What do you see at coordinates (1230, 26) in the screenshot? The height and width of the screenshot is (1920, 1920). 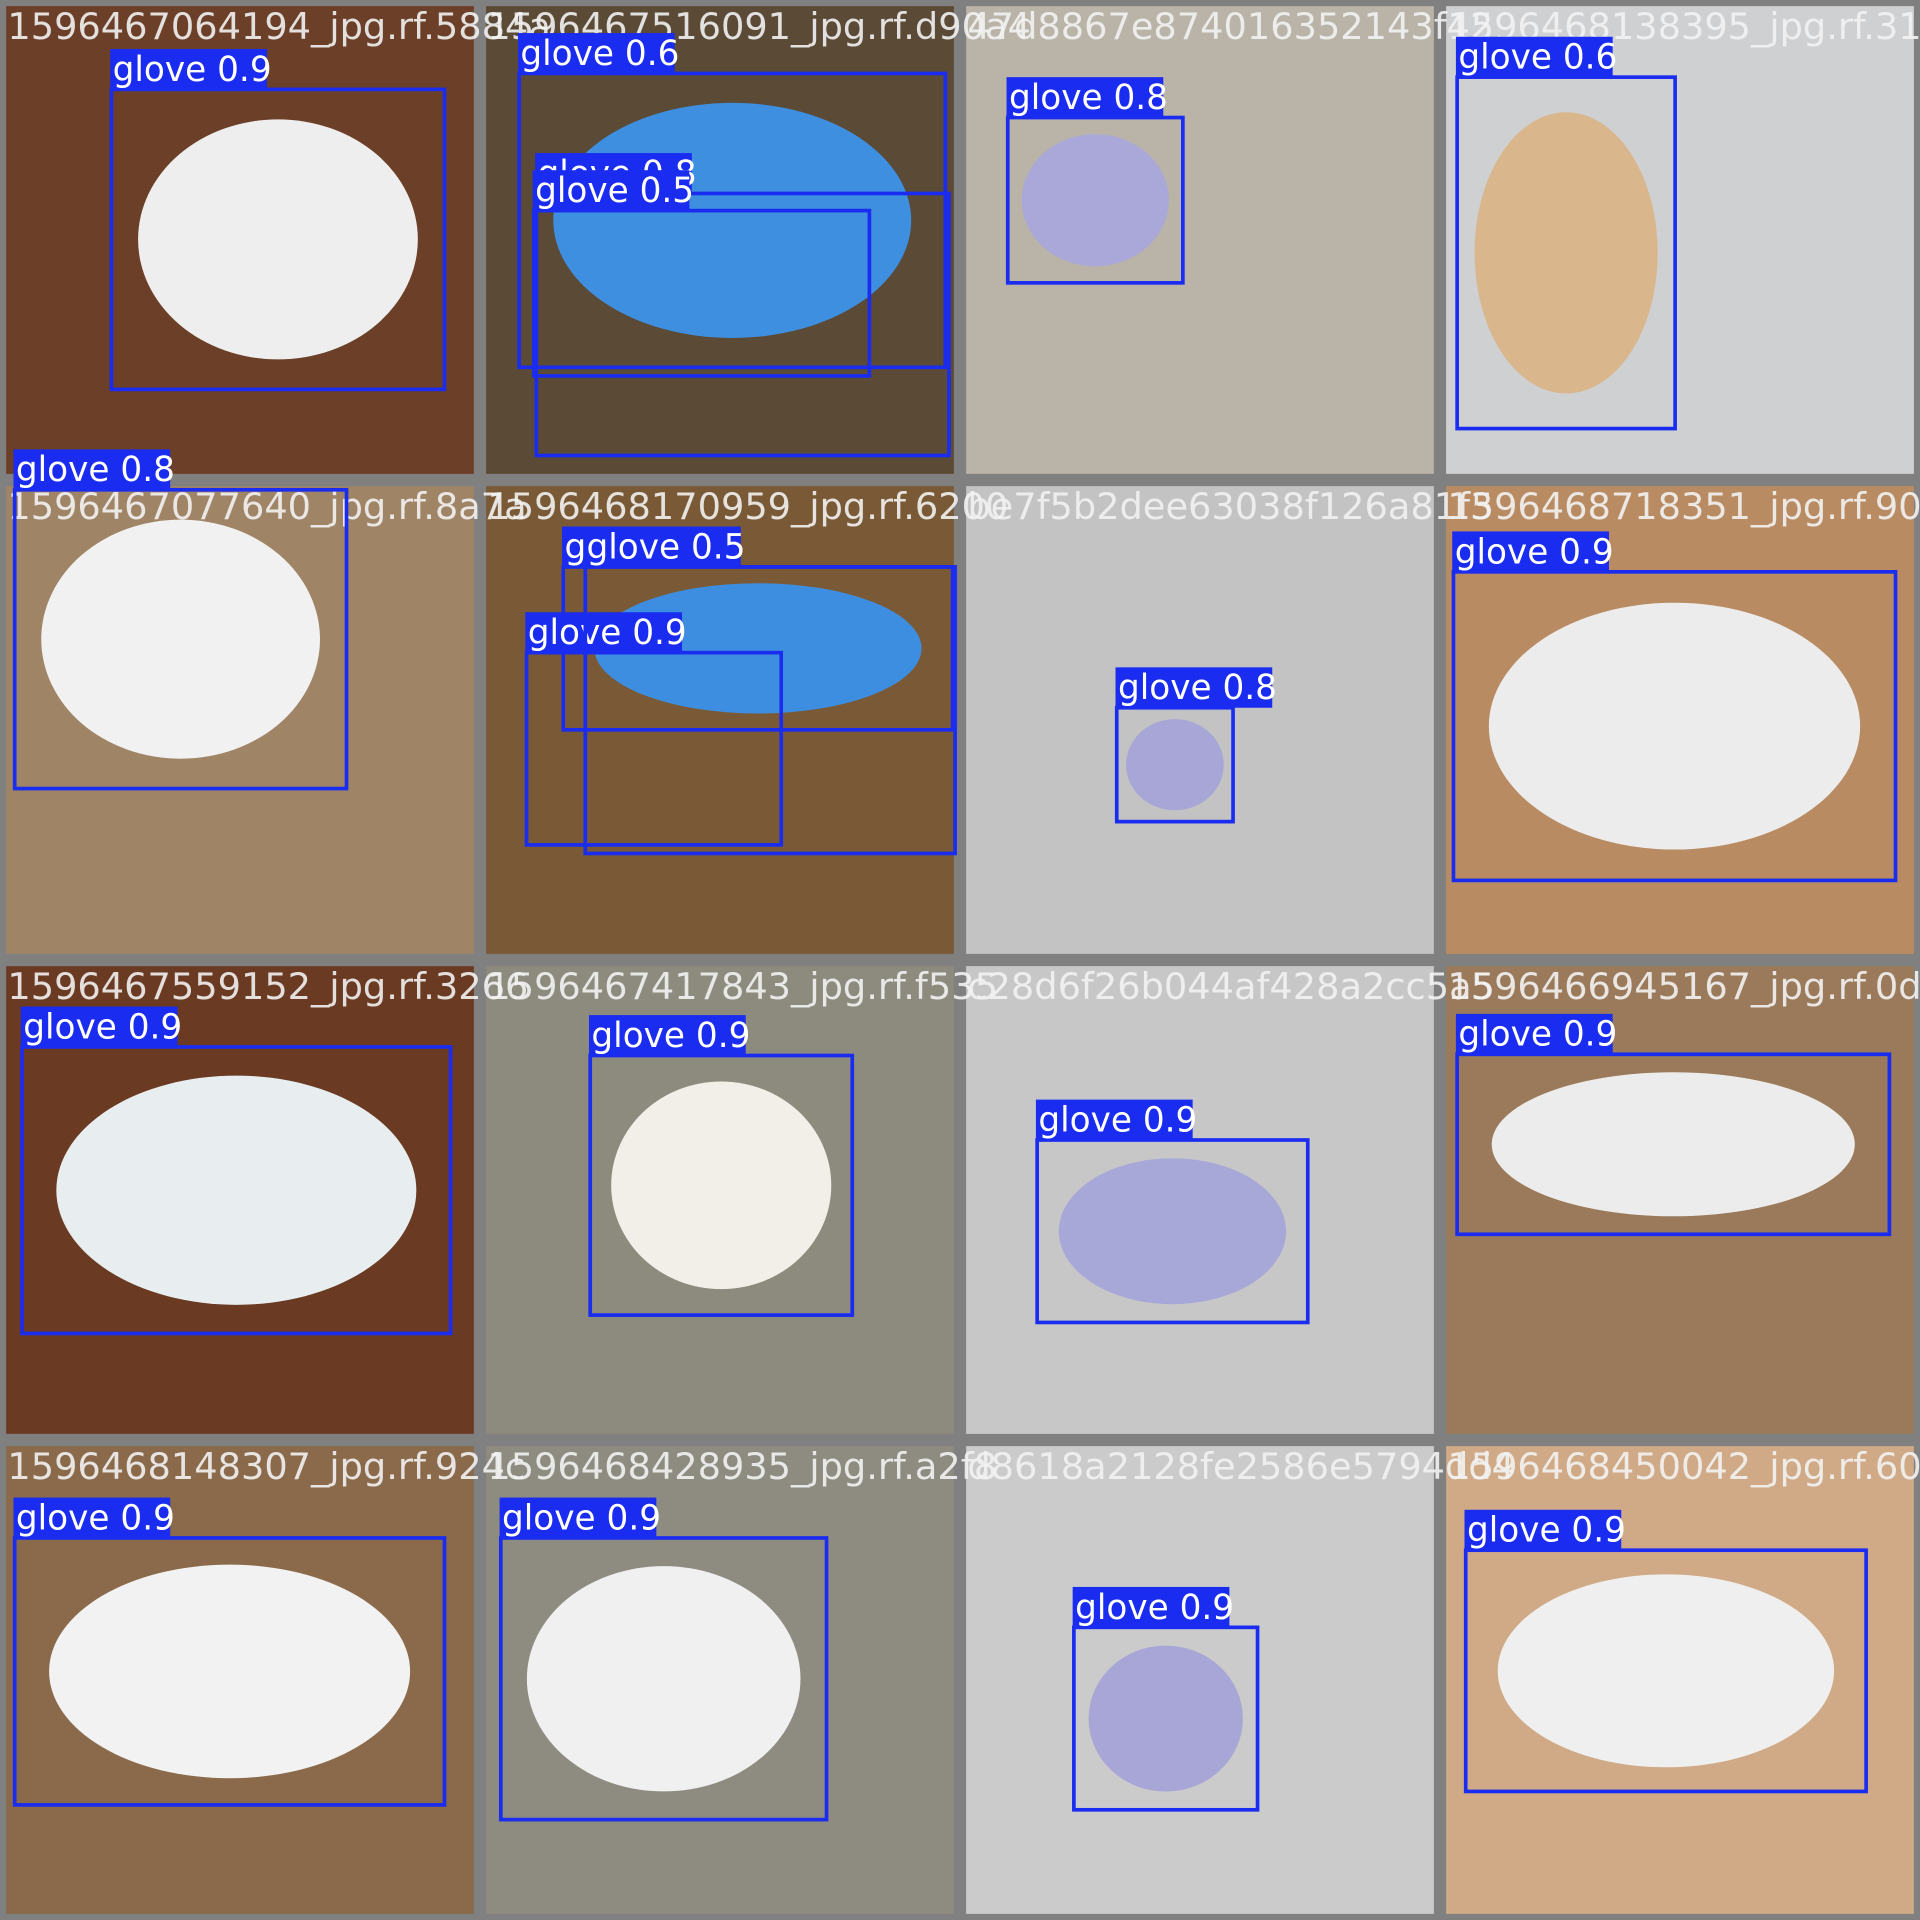 I see `filename: 47d8867e874016352143f42` at bounding box center [1230, 26].